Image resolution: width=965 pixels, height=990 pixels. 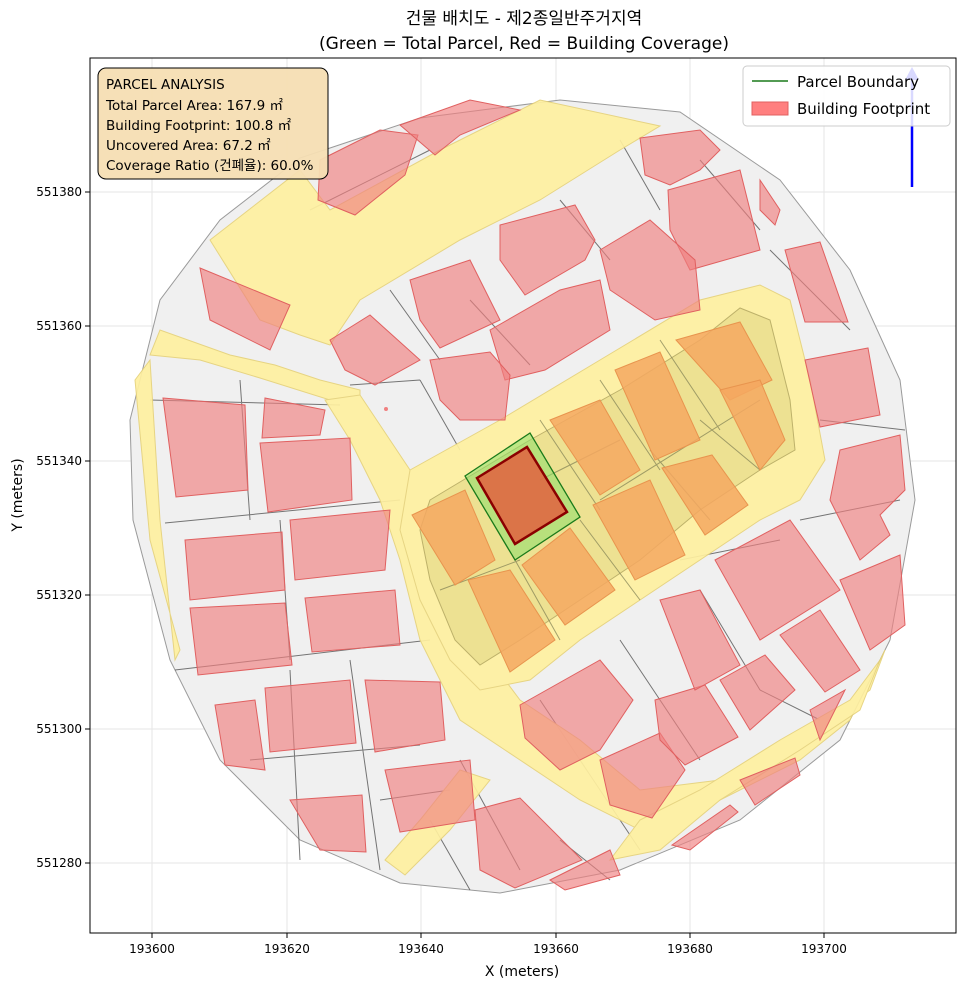 What do you see at coordinates (287, 949) in the screenshot?
I see `x-tick-label: 193620` at bounding box center [287, 949].